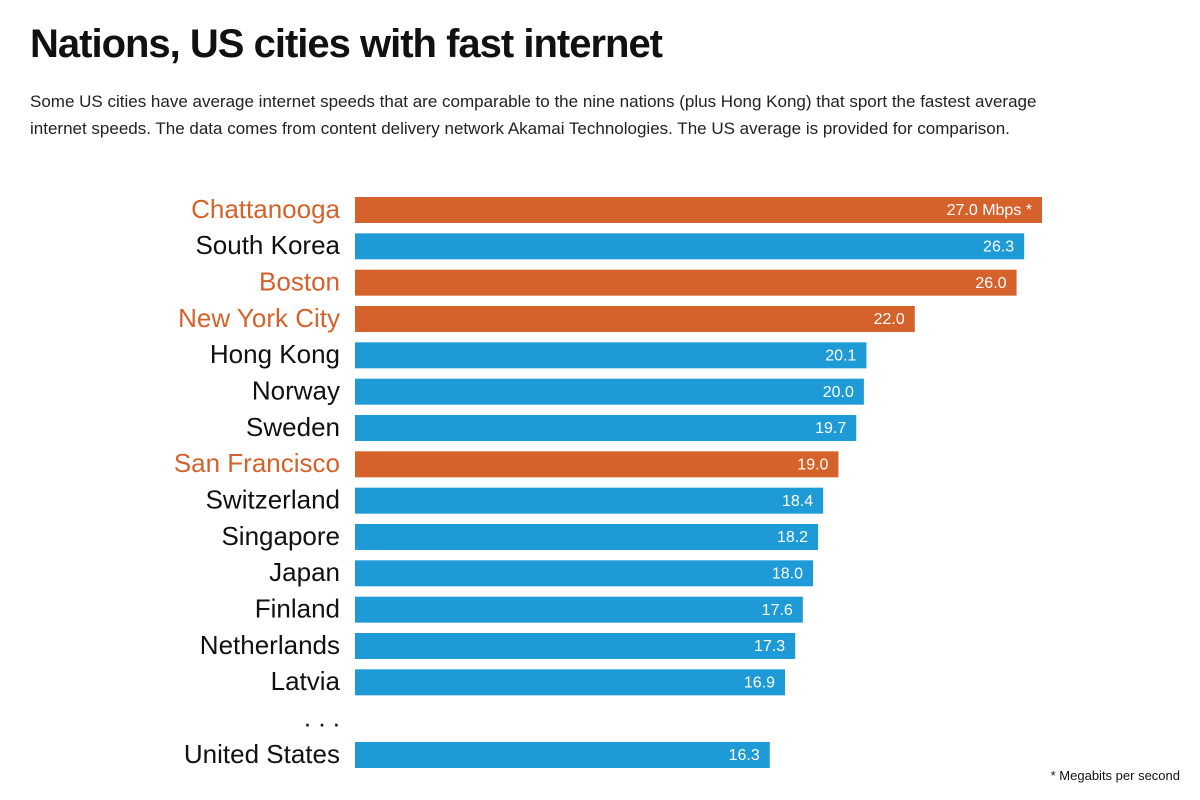 Image resolution: width=1200 pixels, height=800 pixels. I want to click on category-label: San Francisco, so click(257, 463).